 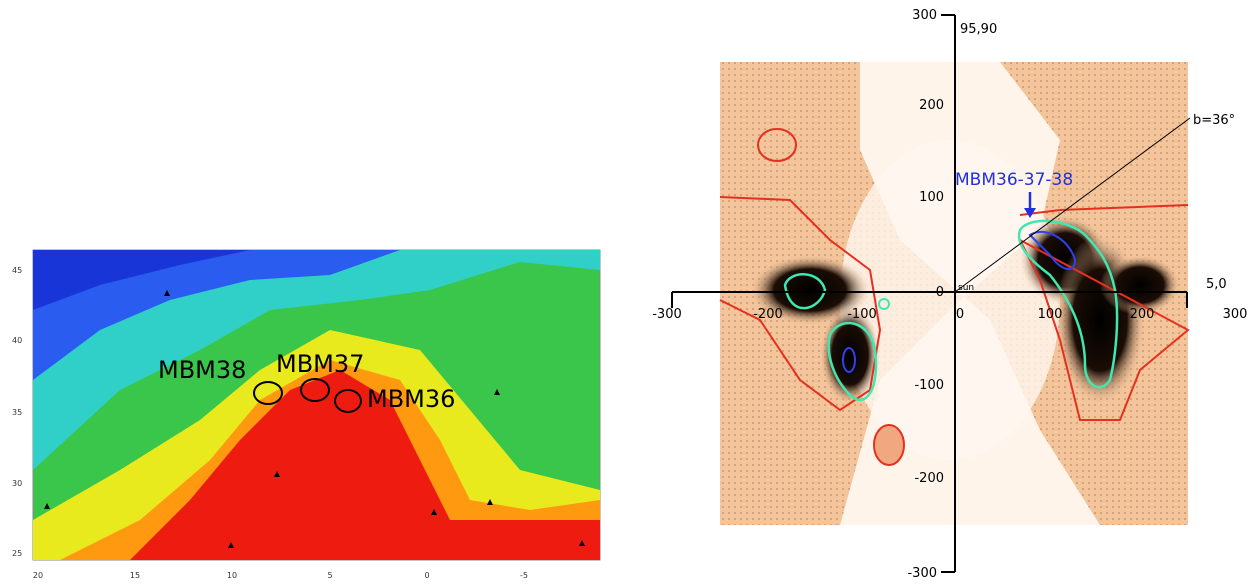 I want to click on y-tick-label: 35, so click(x=17, y=412).